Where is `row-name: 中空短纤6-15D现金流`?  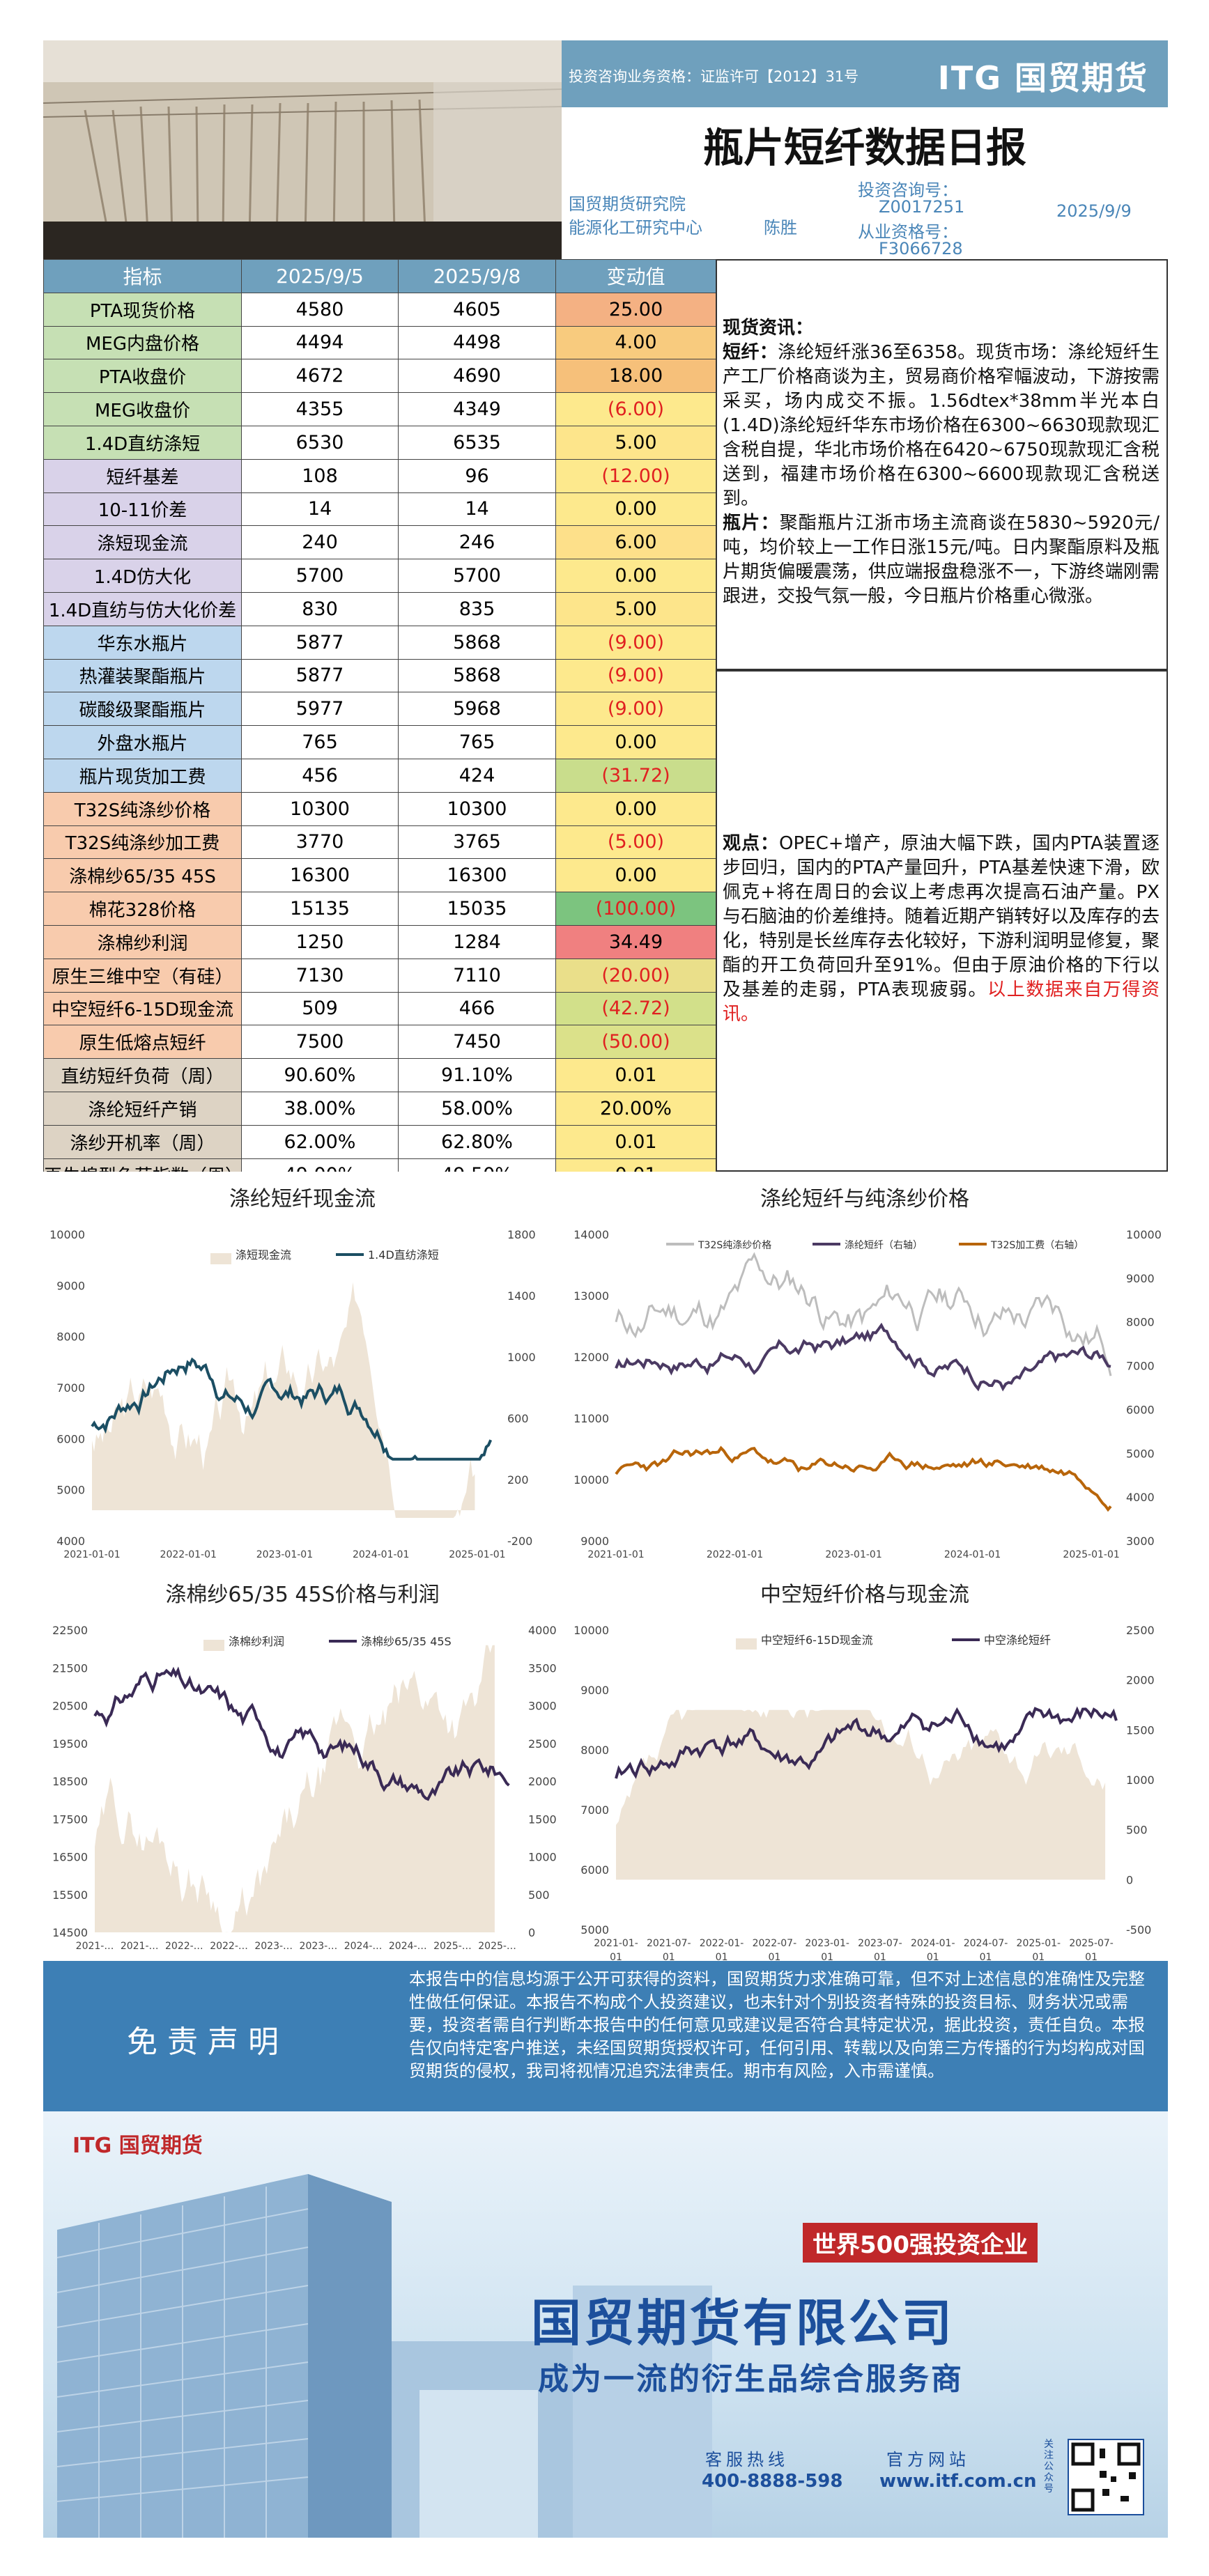 row-name: 中空短纤6-15D现金流 is located at coordinates (142, 1008).